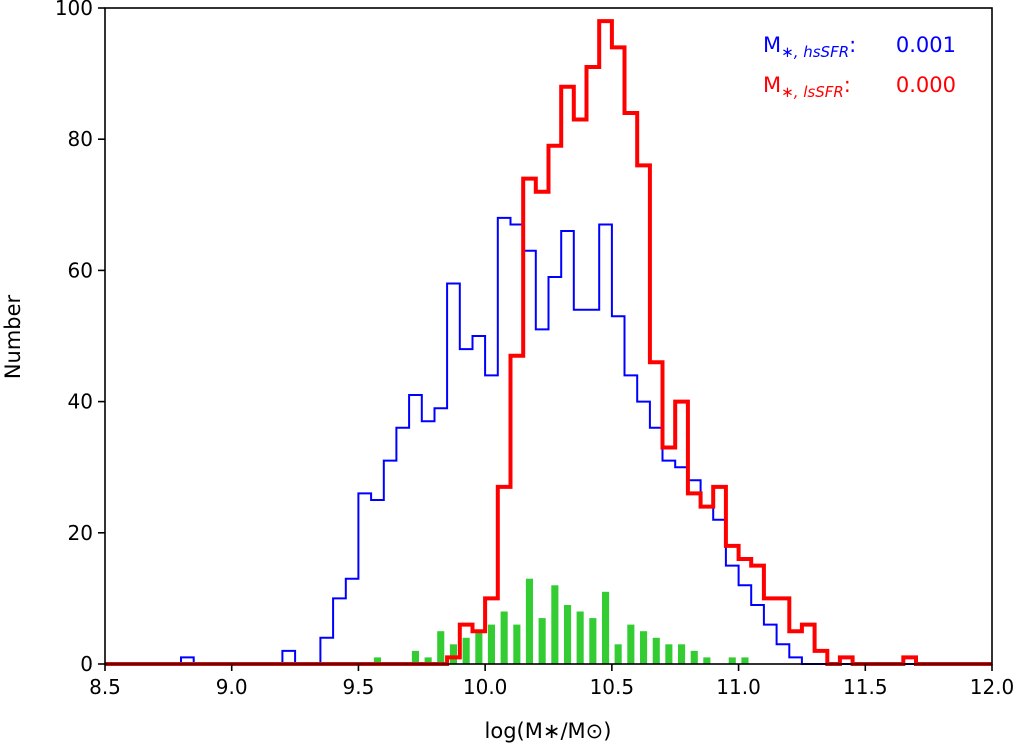 The width and height of the screenshot is (1020, 752). I want to click on annotation-value-lsSFR: 0.000, so click(926, 85).